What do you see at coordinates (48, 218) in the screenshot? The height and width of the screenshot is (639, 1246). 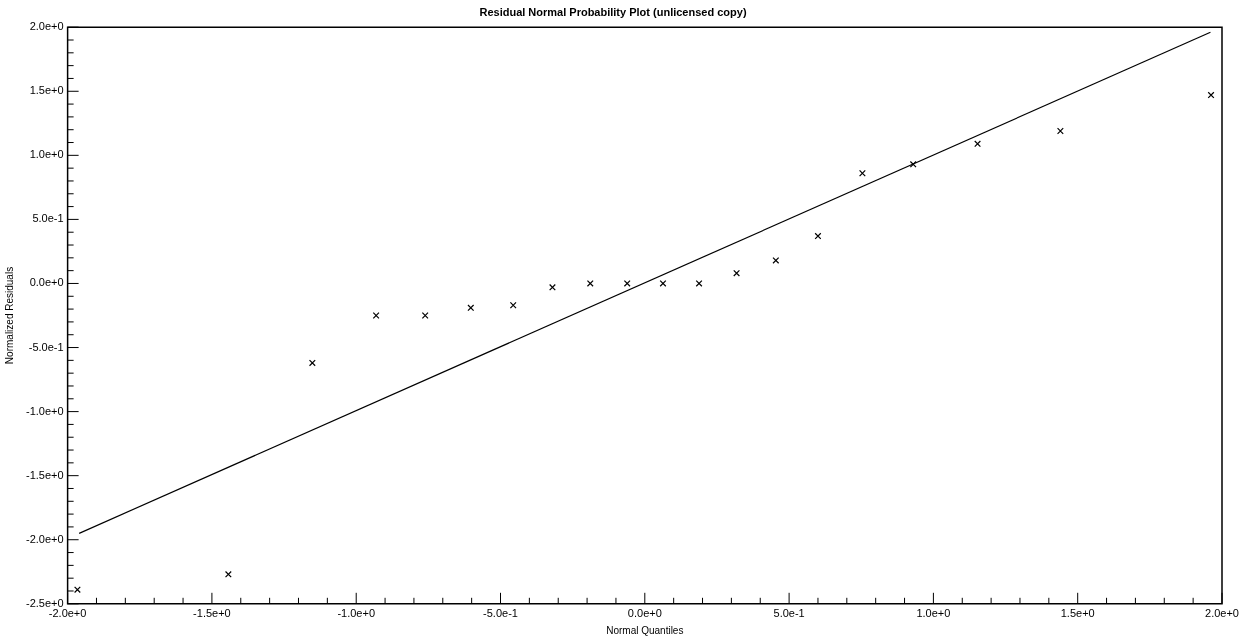 I see `y-tick-label: 5.0e-1` at bounding box center [48, 218].